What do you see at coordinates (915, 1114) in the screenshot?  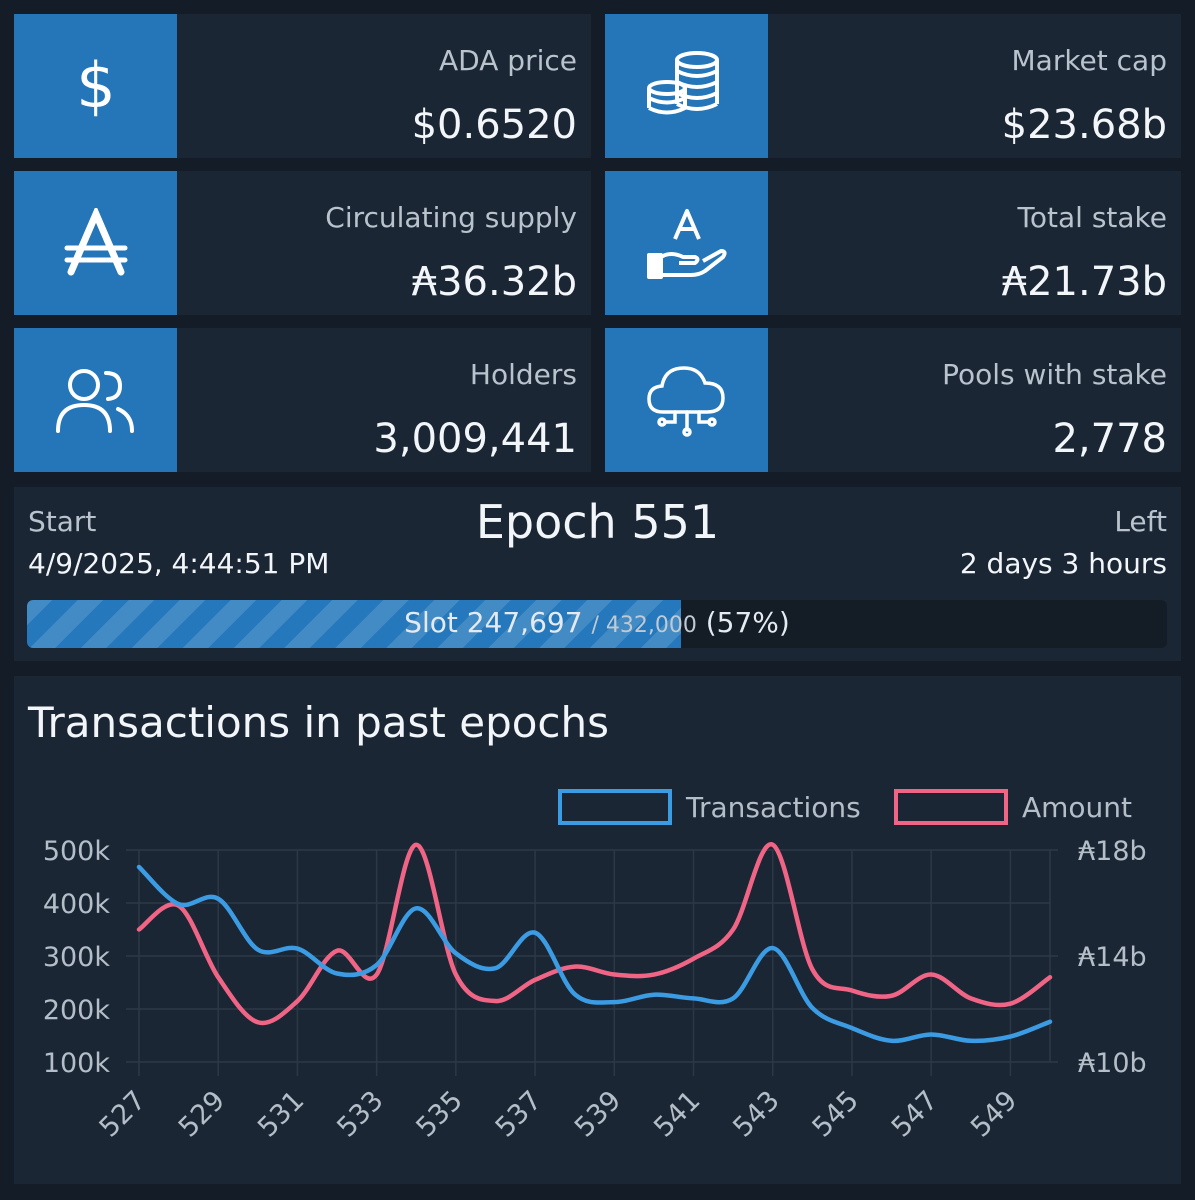 I see `x-tick-label: 547` at bounding box center [915, 1114].